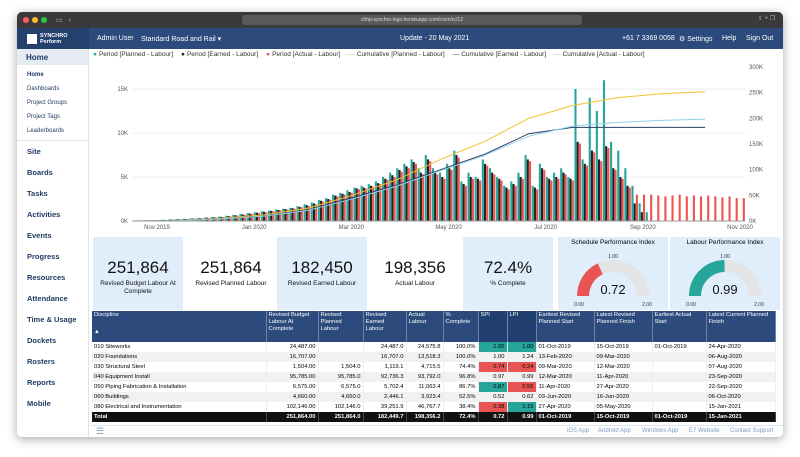 The width and height of the screenshot is (800, 457). Describe the element at coordinates (760, 38) in the screenshot. I see `sign-out-link: Sign Out` at that location.